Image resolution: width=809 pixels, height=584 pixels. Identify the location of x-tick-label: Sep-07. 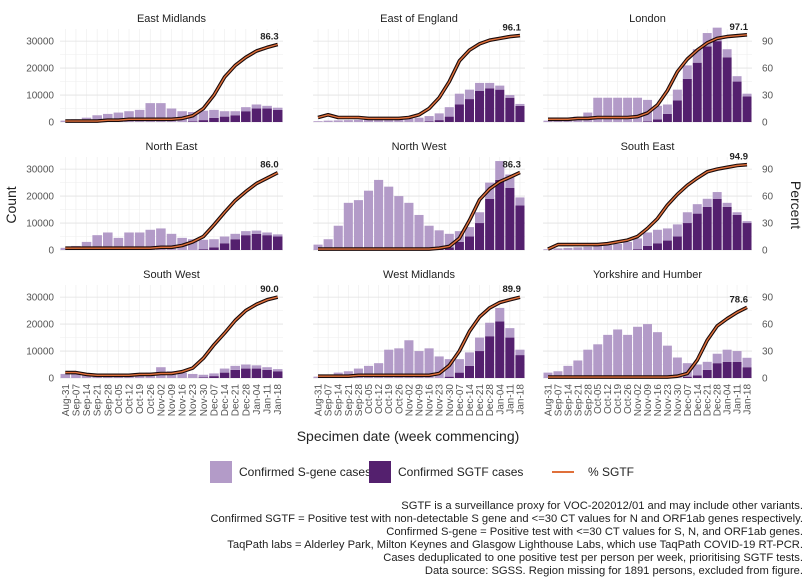
(558, 400).